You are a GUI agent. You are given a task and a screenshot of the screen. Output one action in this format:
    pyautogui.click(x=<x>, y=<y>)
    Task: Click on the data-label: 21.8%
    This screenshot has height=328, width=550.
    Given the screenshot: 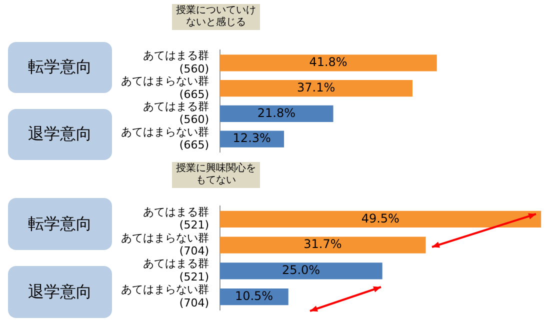 What is the action you would take?
    pyautogui.click(x=276, y=113)
    